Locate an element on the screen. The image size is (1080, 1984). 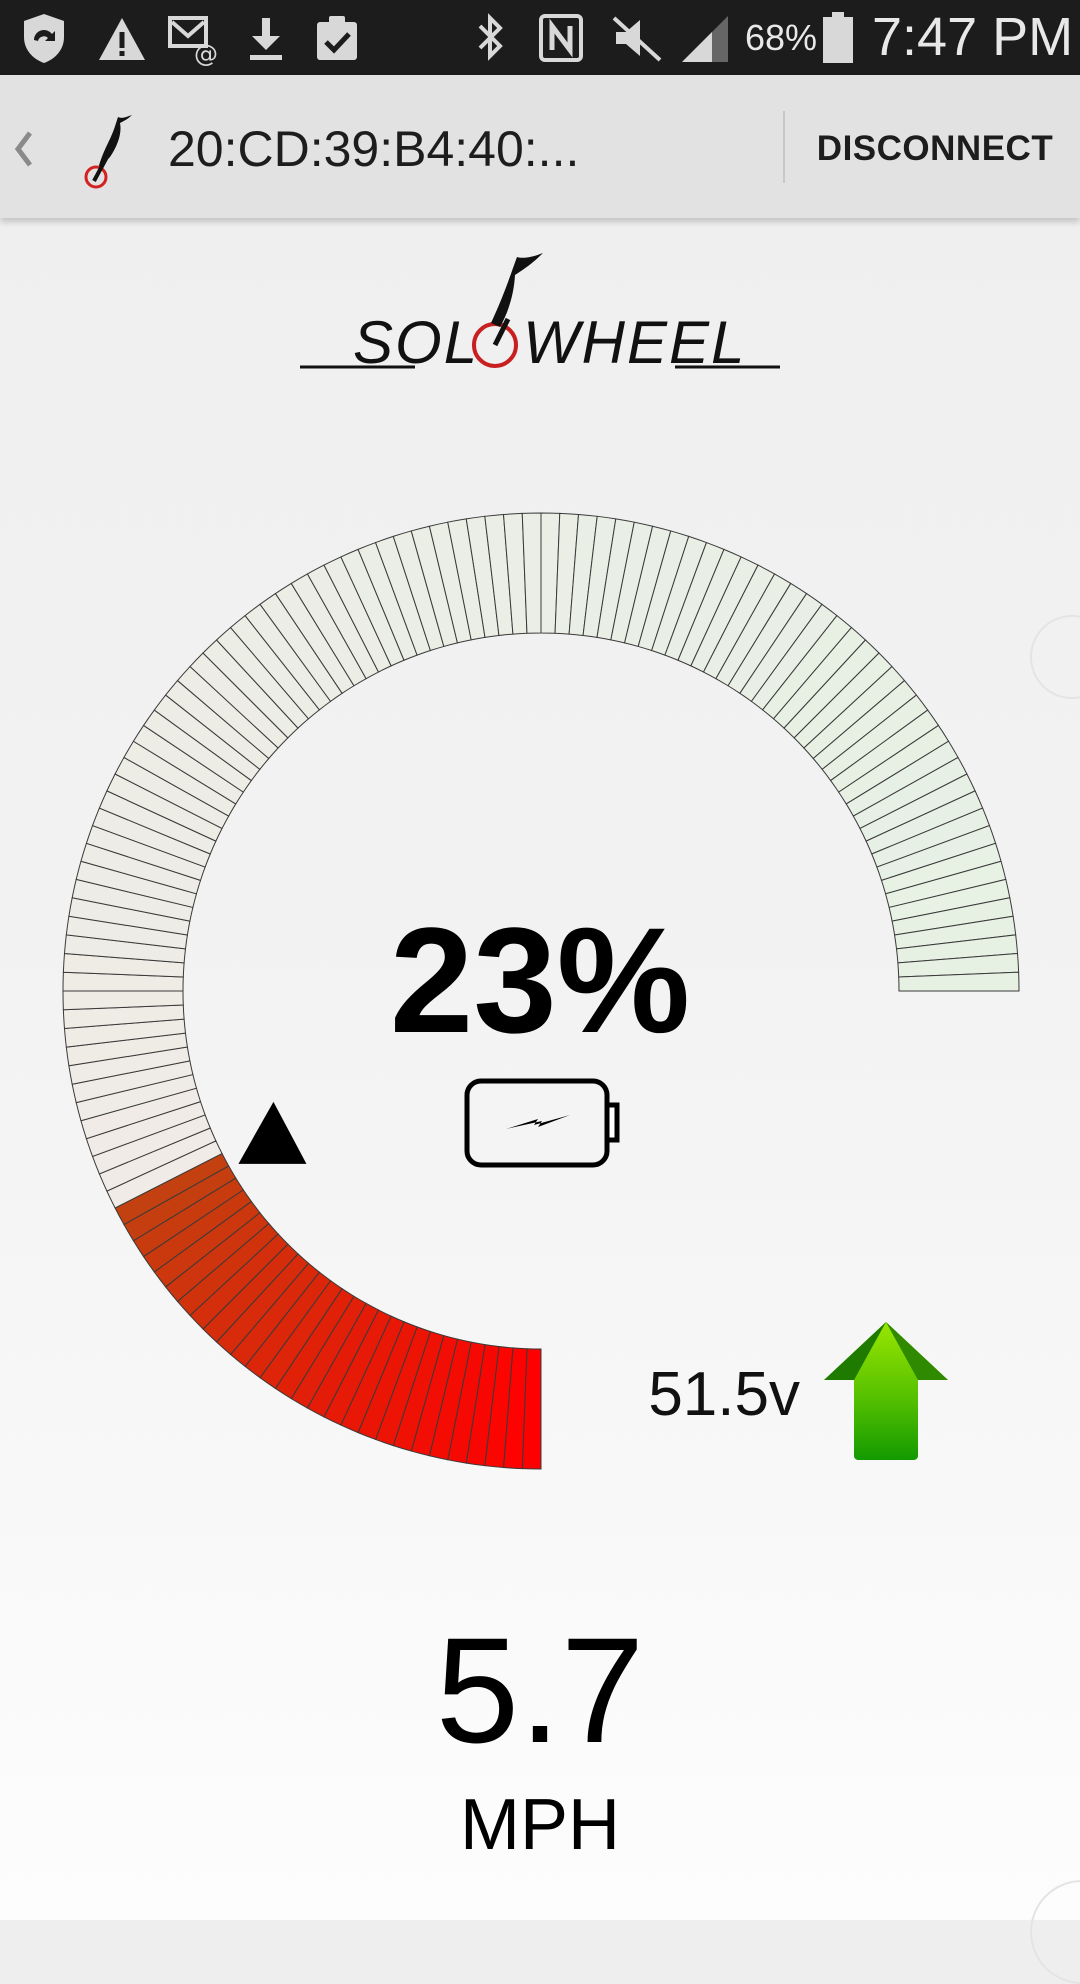
clock: 7:47 PM is located at coordinates (973, 37).